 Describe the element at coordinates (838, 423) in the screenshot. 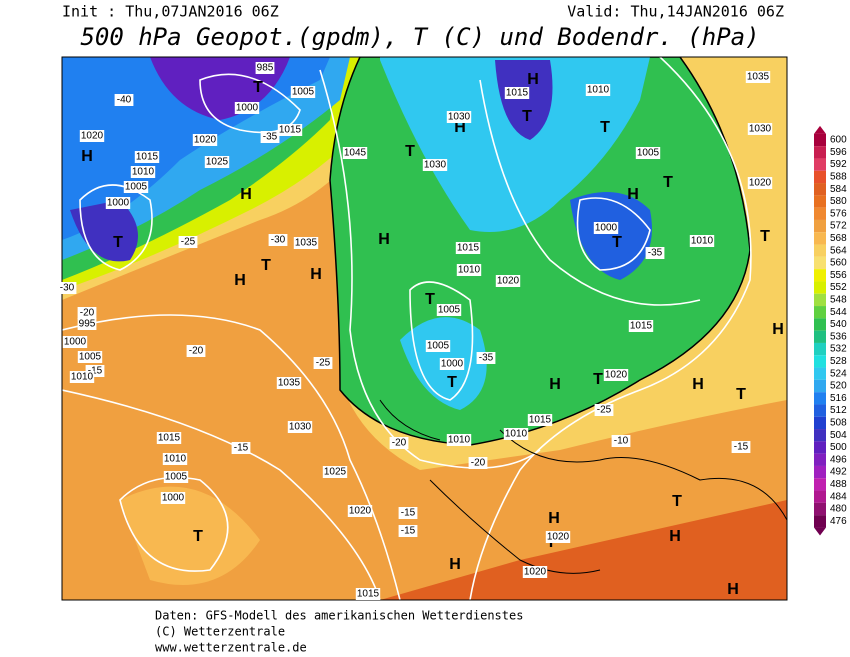

I see `colorbar-label: 508` at that location.